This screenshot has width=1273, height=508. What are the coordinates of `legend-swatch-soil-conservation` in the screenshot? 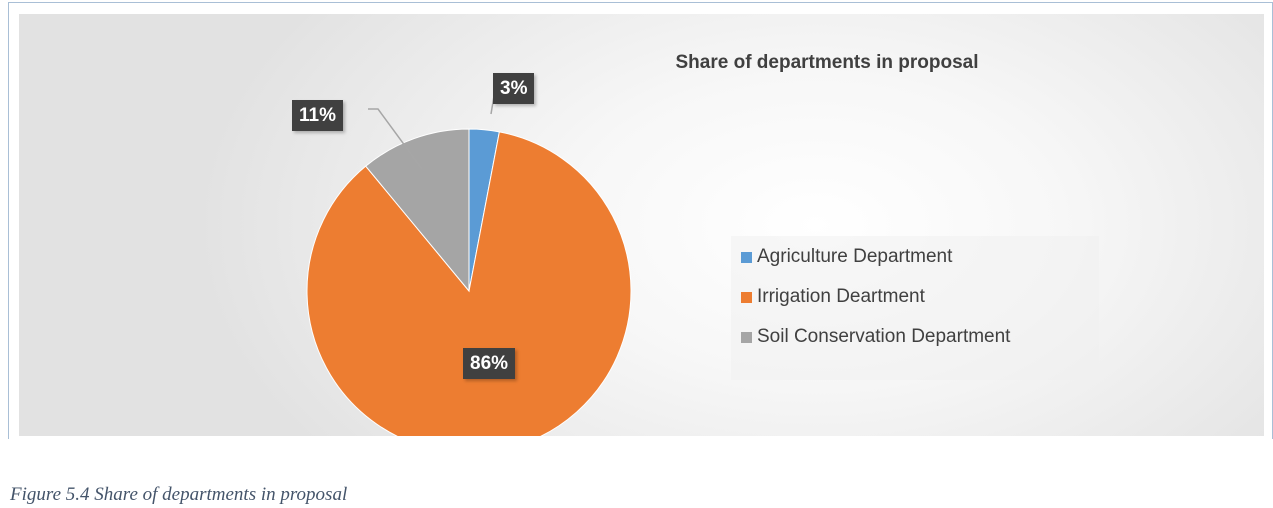 It's located at (746, 337).